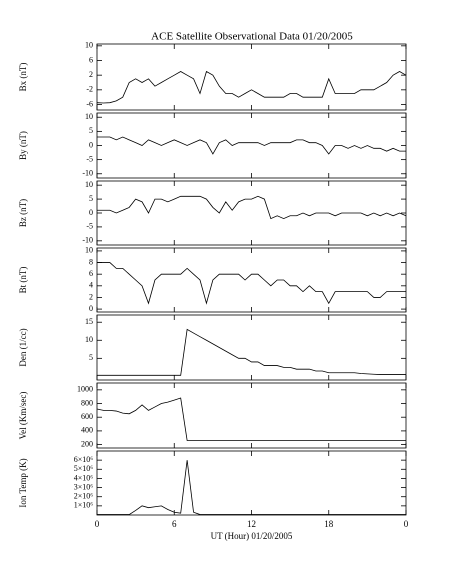 This screenshot has width=453, height=566. Describe the element at coordinates (87, 430) in the screenshot. I see `y-tick-label: 400` at that location.